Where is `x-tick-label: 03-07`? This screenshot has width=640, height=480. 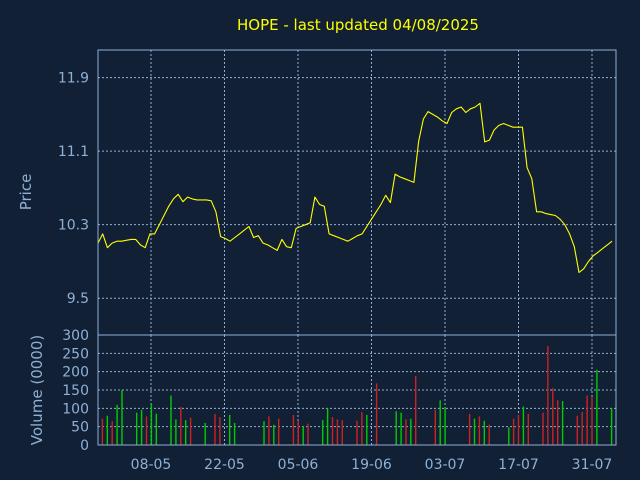
x-tick-label: 03-07 is located at coordinates (445, 465).